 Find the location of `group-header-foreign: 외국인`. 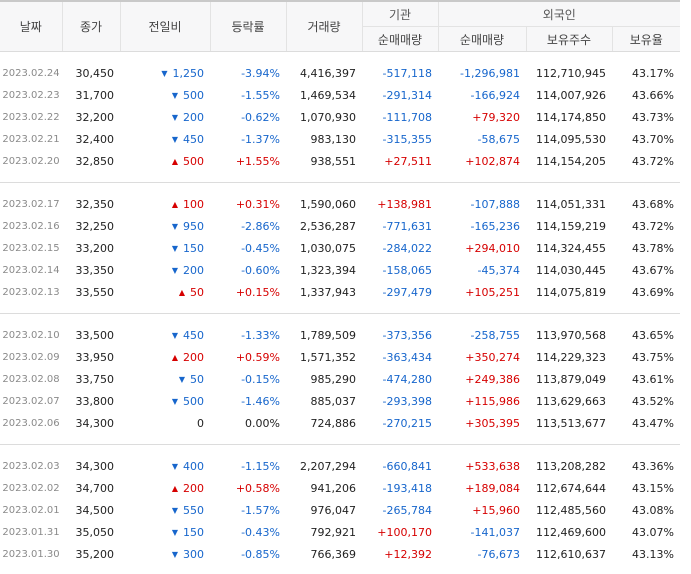

group-header-foreign: 외국인 is located at coordinates (559, 14).